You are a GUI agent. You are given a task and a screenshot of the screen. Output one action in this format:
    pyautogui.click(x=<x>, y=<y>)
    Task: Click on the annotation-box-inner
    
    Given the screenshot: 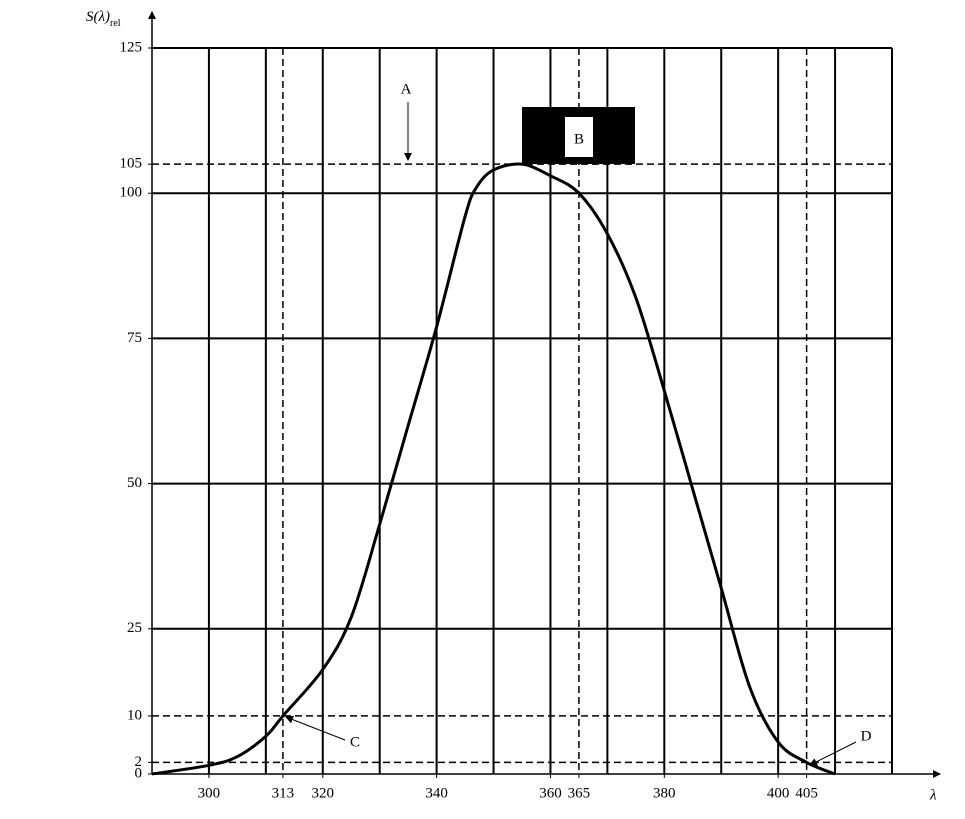 What is the action you would take?
    pyautogui.click(x=579, y=137)
    